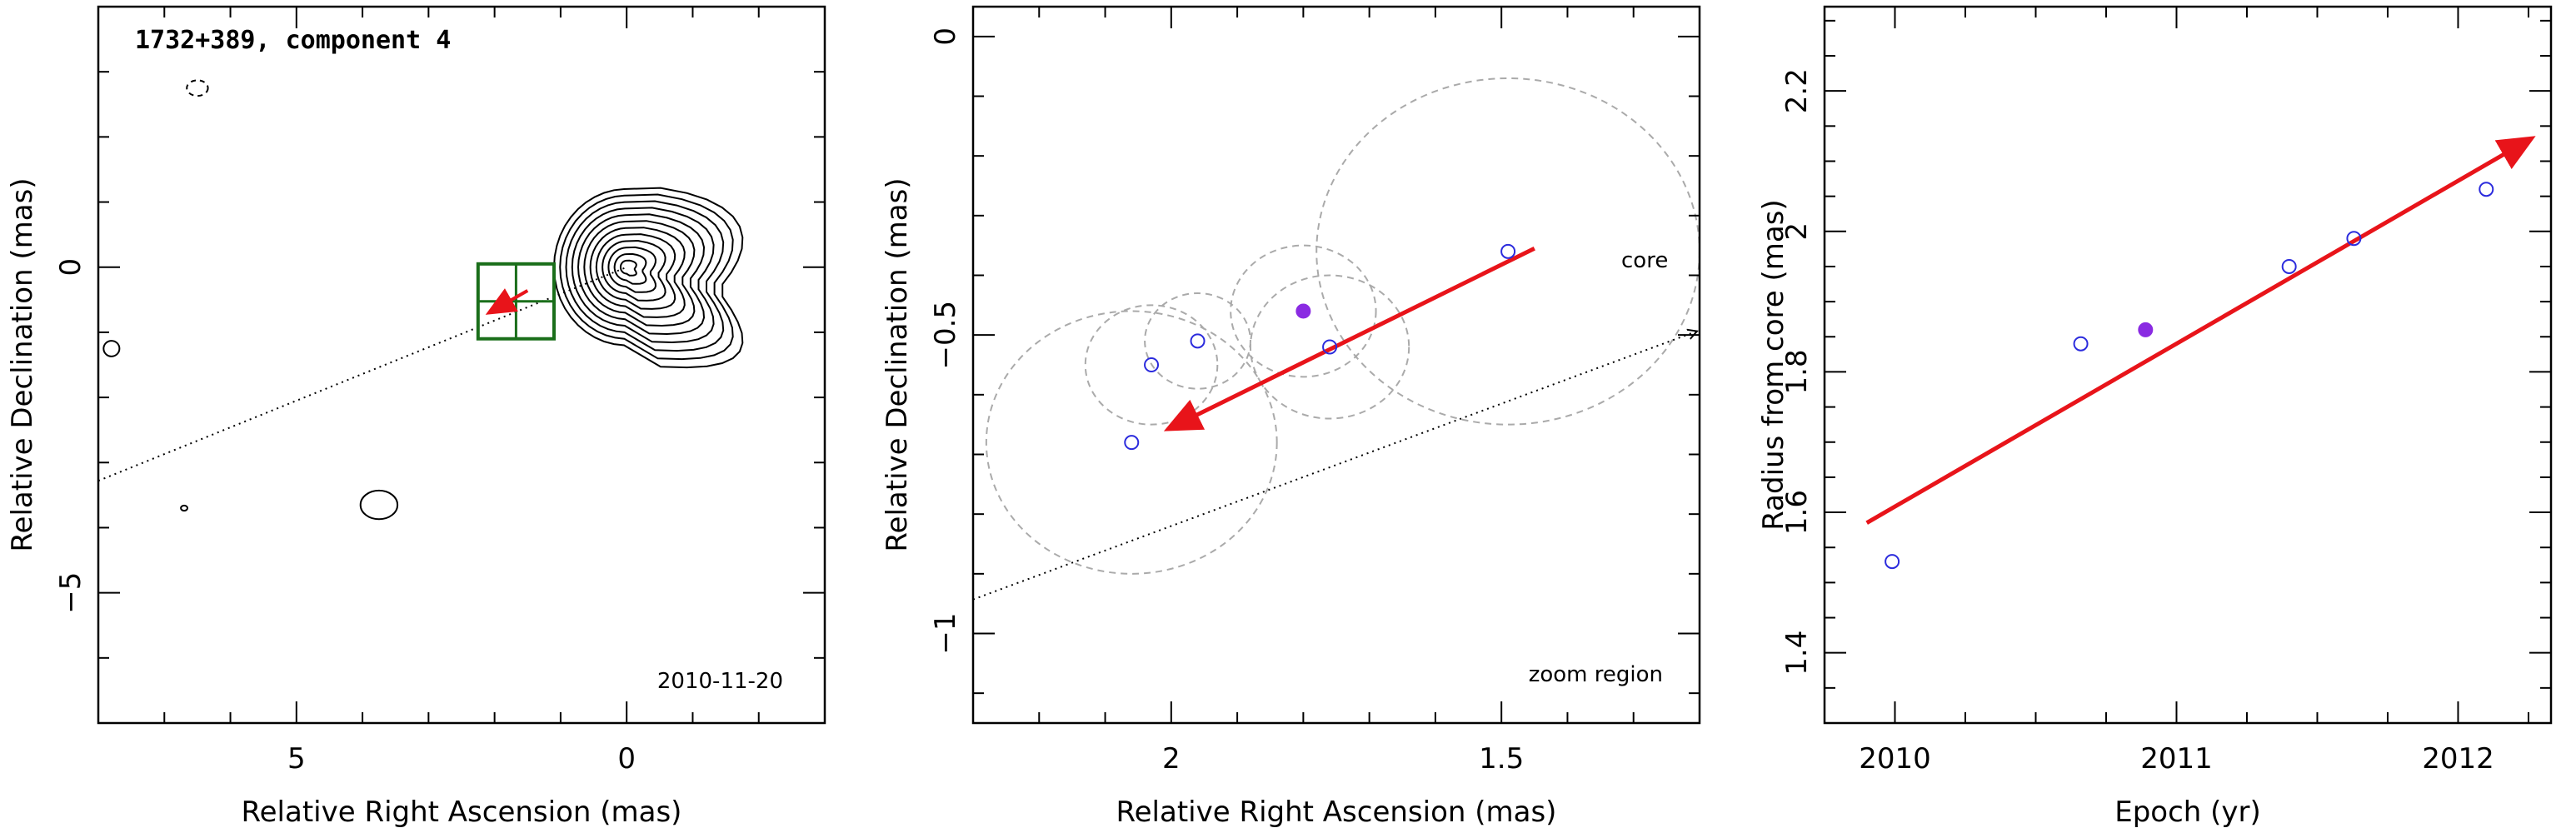 This screenshot has width=2576, height=833. I want to click on x-tick-label: 2011, so click(2176, 759).